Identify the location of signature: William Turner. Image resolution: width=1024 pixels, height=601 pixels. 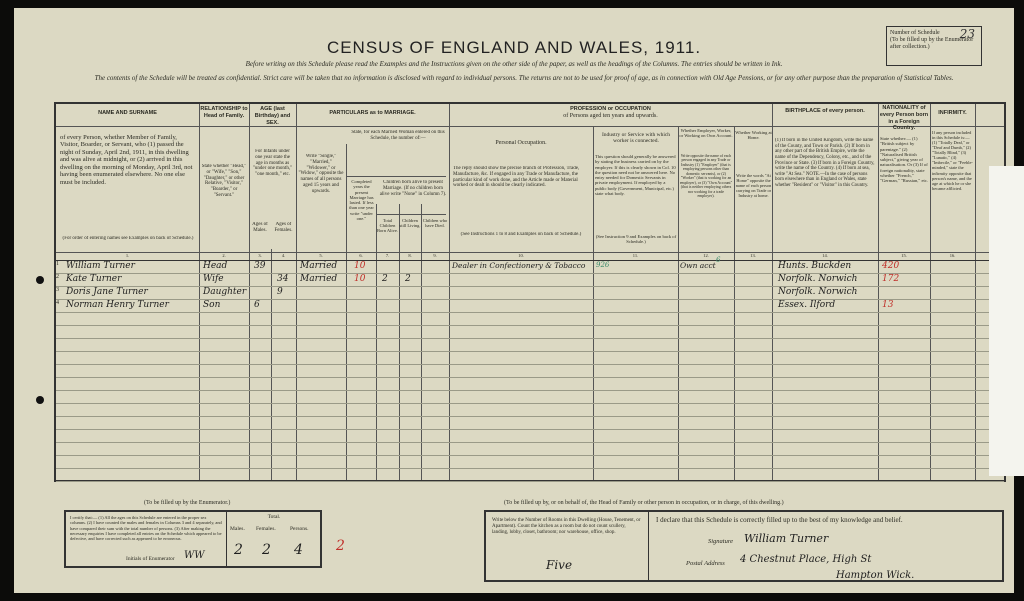
(786, 538).